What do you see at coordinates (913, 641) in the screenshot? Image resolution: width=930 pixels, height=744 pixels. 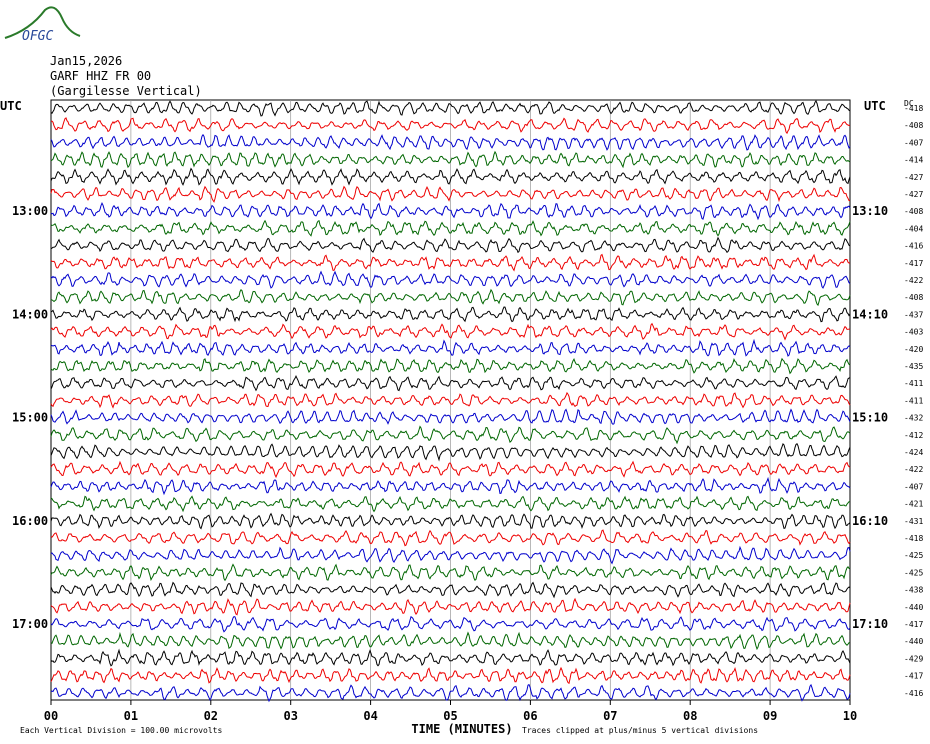 I see `dc-offset: -440` at bounding box center [913, 641].